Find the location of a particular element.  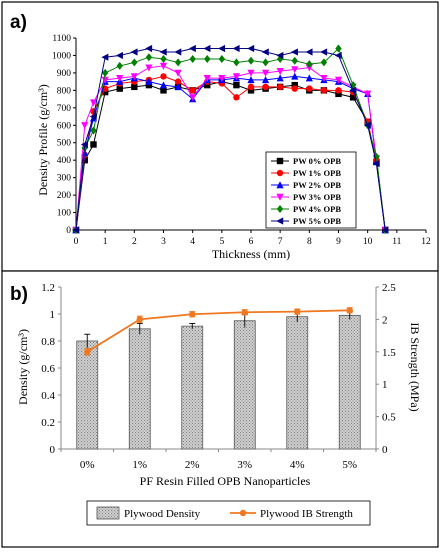

chart-a-y-tick-label: 400 is located at coordinates (64, 161).